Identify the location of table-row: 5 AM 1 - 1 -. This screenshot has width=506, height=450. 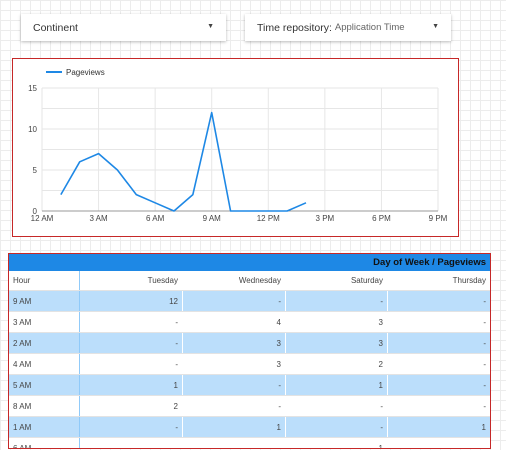
(249, 385).